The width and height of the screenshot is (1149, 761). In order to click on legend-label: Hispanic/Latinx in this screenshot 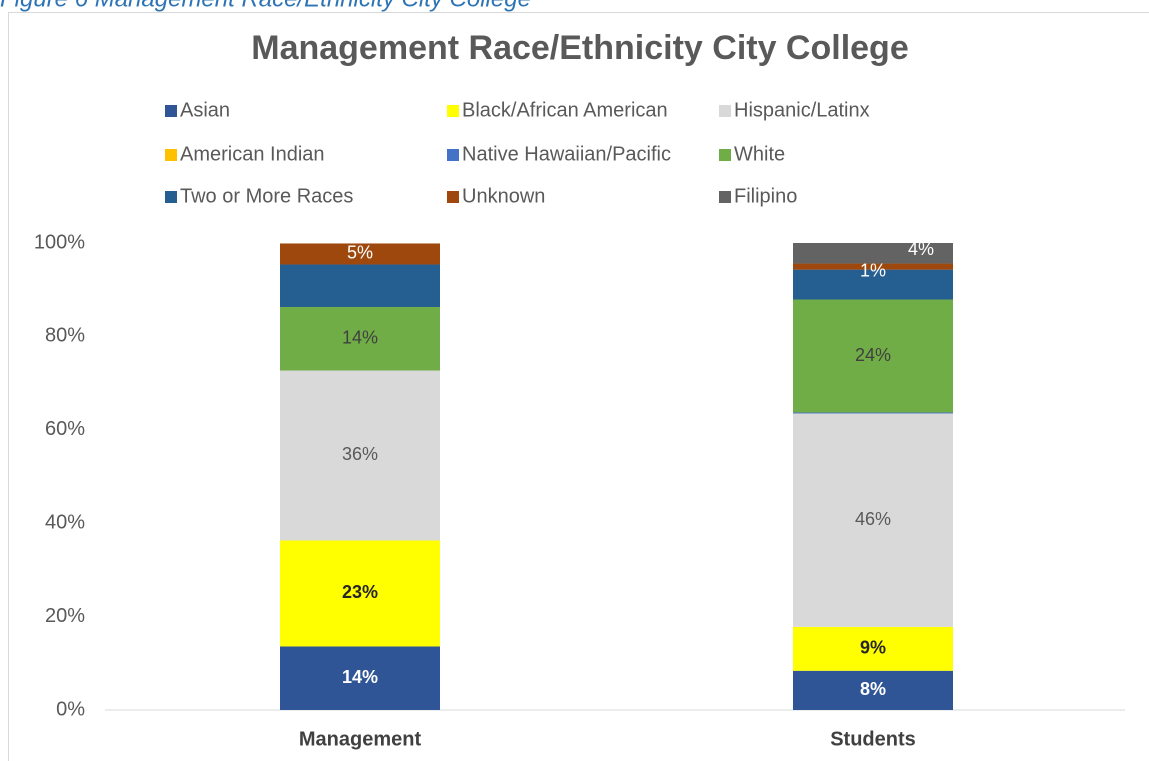, I will do `click(802, 110)`.